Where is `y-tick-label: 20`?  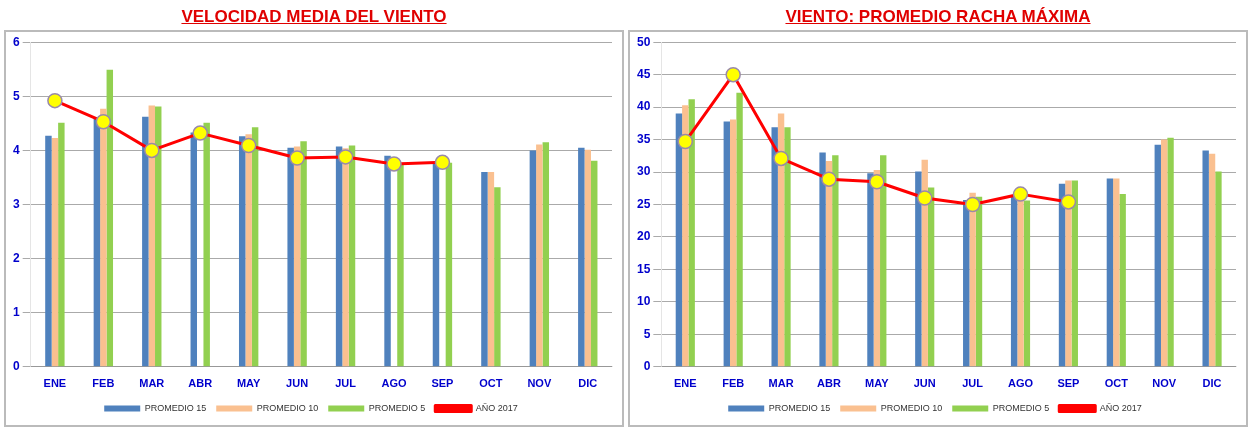 y-tick-label: 20 is located at coordinates (643, 236).